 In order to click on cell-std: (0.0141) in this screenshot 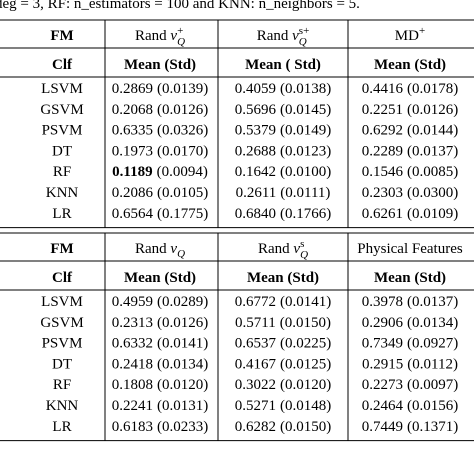, I will do `click(305, 302)`.